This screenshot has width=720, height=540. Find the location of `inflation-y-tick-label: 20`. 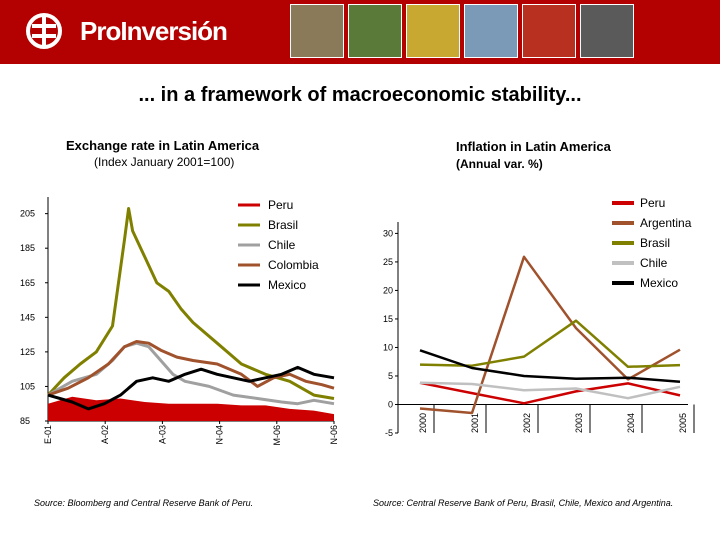

inflation-y-tick-label: 20 is located at coordinates (388, 290).